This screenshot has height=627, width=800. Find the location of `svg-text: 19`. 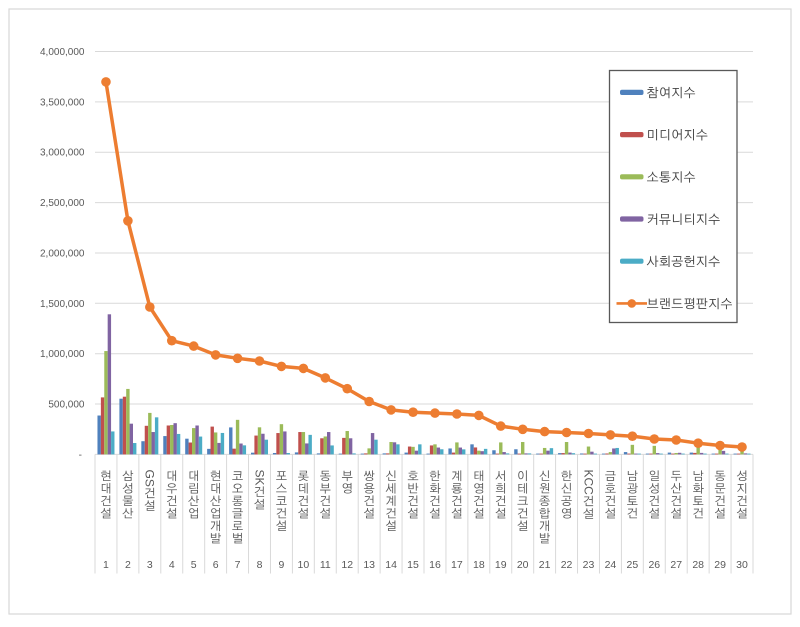

svg-text: 19 is located at coordinates (501, 565).